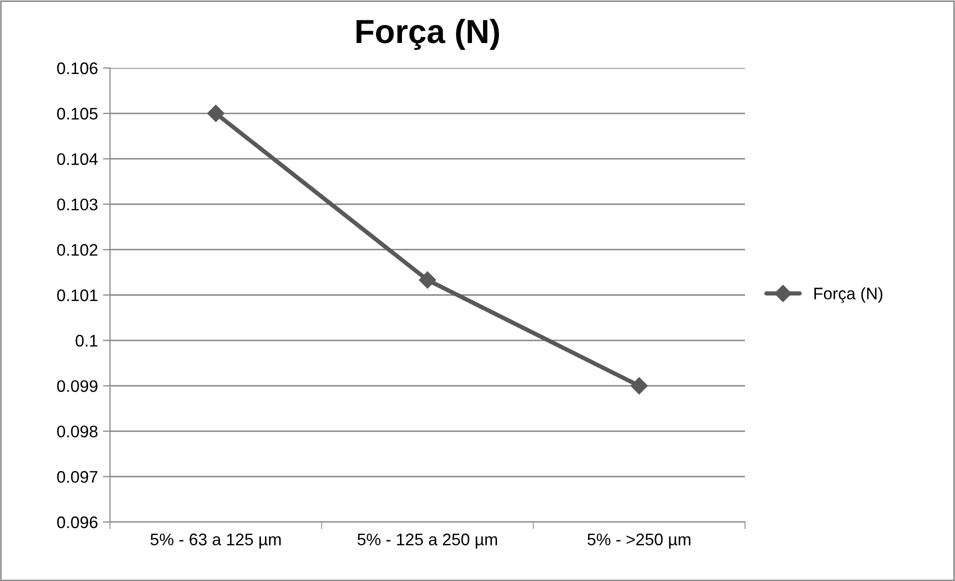  I want to click on y-tick-label: 0.101, so click(77, 295).